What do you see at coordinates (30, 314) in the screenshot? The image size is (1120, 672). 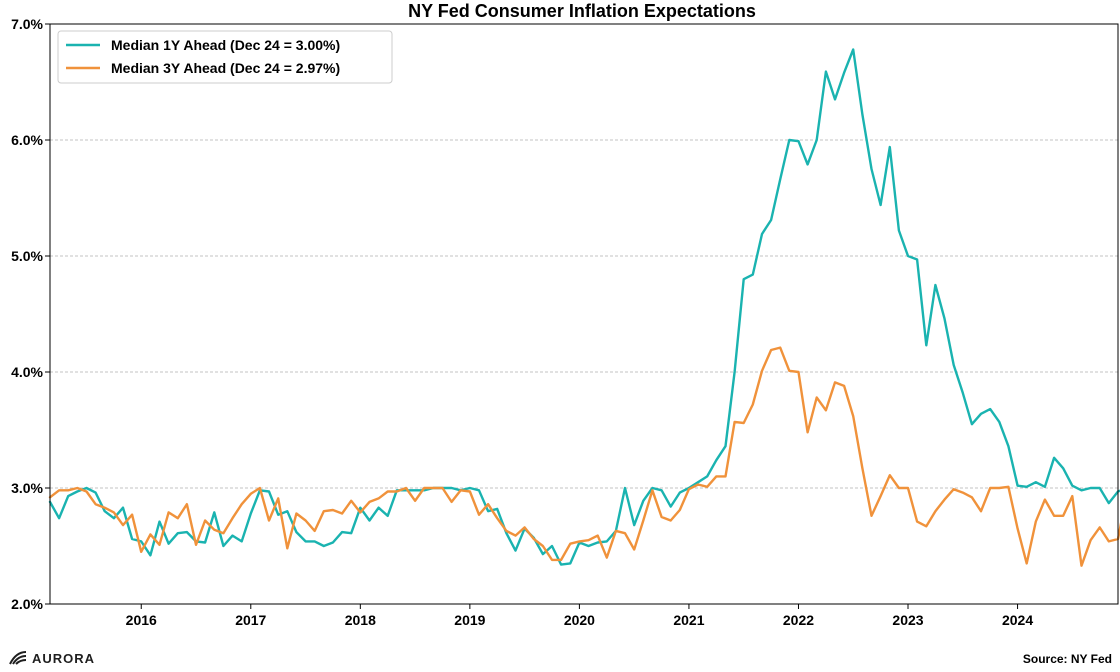 I see `y-axis: 2.0% 3.0% 4.0% 5.0% 6.0% 7.0%` at bounding box center [30, 314].